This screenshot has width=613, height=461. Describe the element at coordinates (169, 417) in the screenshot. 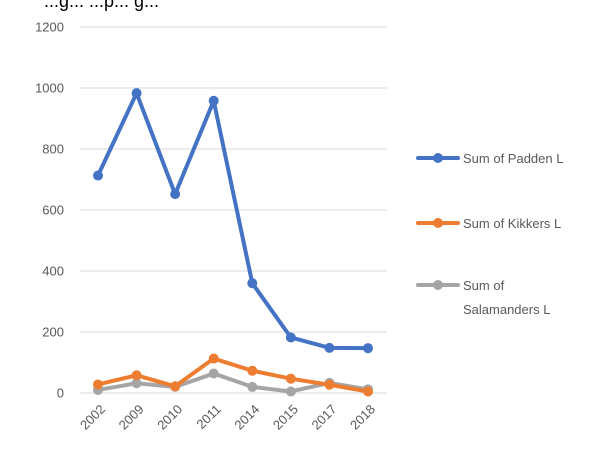

I see `x-tick-label: 2010` at that location.